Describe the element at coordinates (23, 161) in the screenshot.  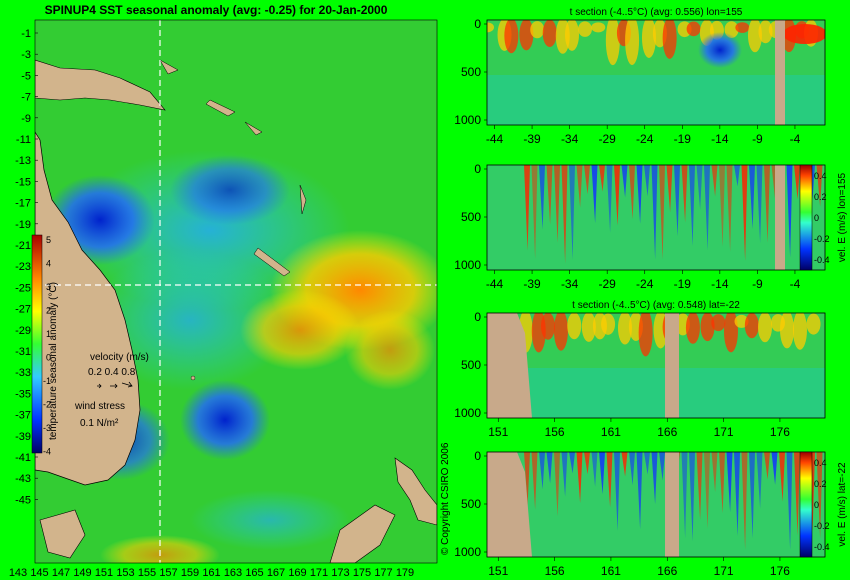
I see `map-lat-tick-label: -13` at that location.